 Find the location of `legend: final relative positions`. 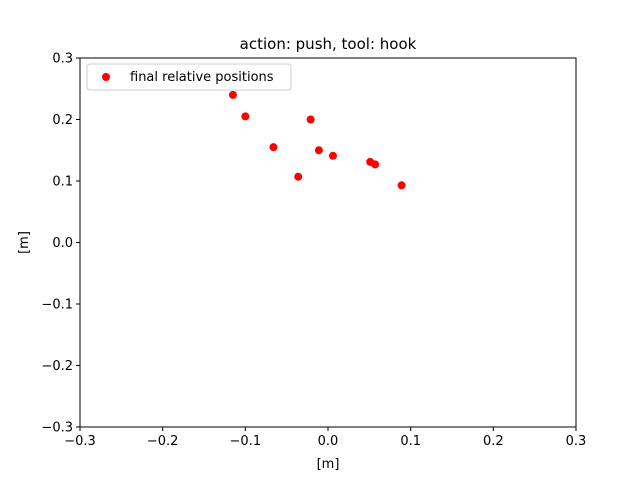

legend: final relative positions is located at coordinates (189, 77).